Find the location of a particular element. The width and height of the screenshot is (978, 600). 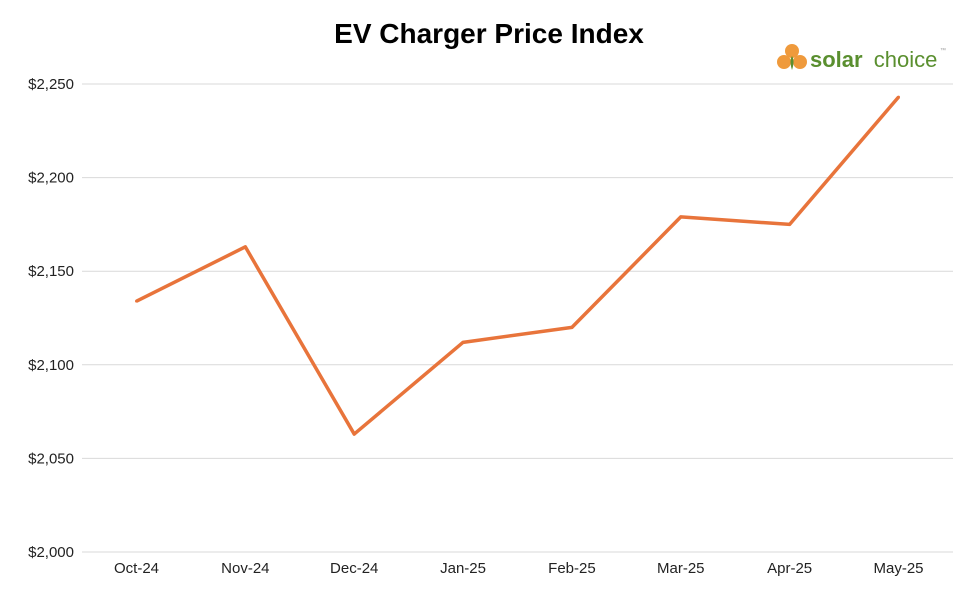

y-tick-label: $2,150 is located at coordinates (51, 271).